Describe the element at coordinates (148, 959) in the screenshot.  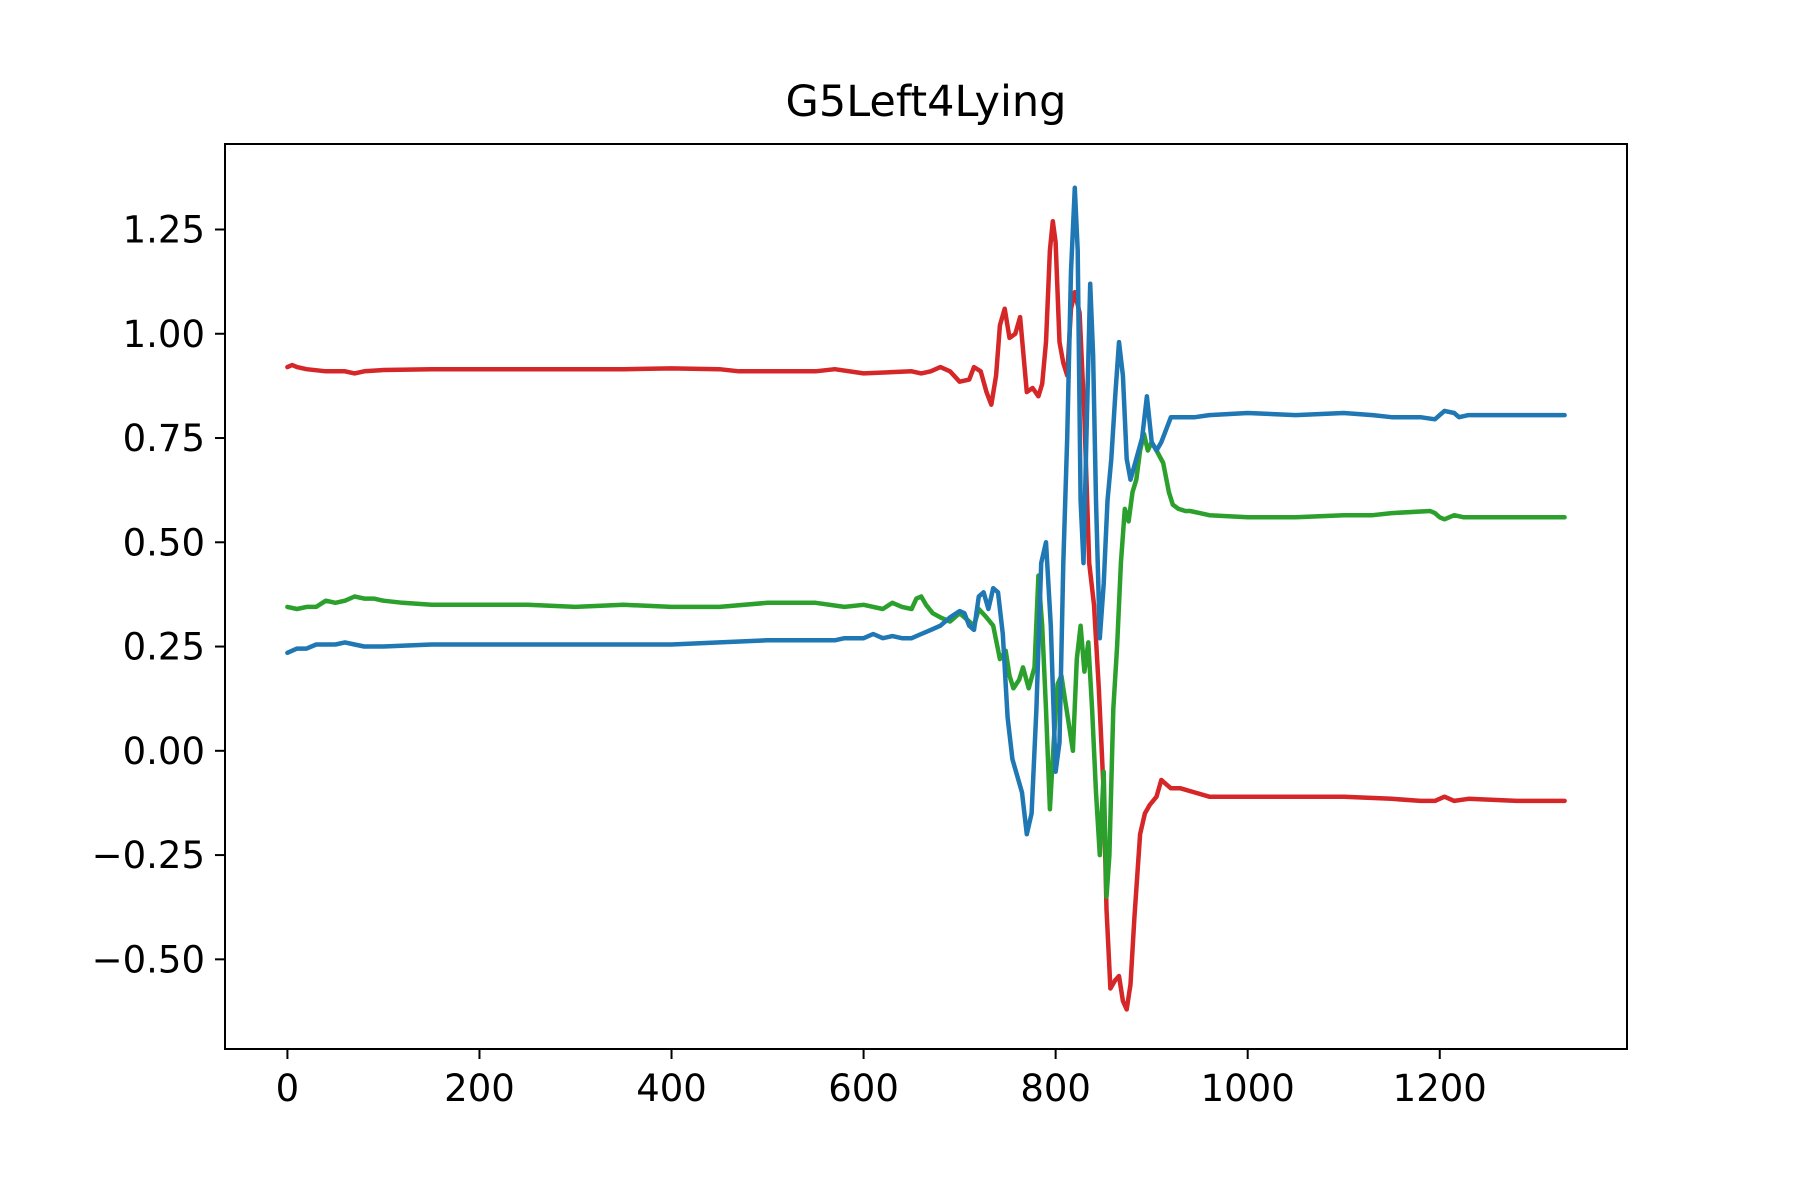
I see `y-tick-label: −0.50` at that location.